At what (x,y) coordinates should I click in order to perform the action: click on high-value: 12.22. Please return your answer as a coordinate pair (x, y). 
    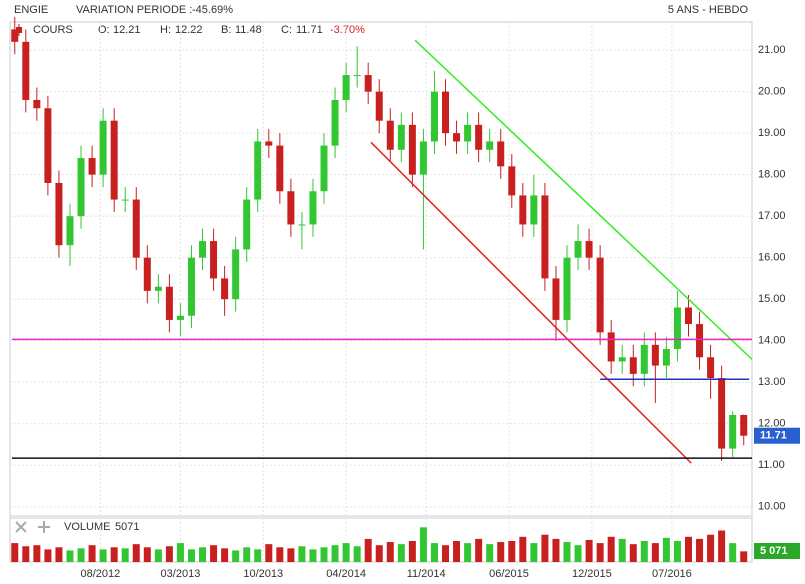
    Looking at the image, I should click on (189, 30).